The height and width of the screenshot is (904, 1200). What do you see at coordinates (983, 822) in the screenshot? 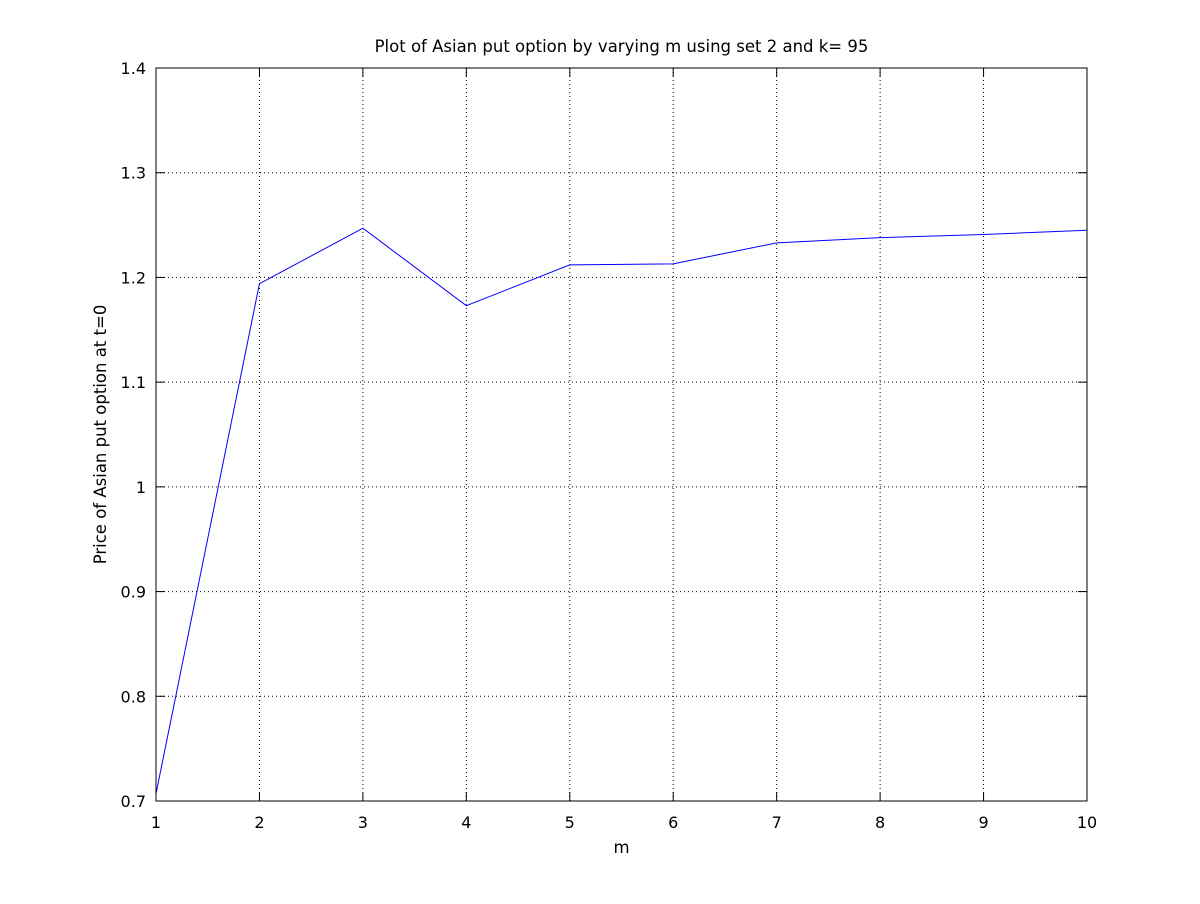
I see `x-tick-label: 9` at bounding box center [983, 822].